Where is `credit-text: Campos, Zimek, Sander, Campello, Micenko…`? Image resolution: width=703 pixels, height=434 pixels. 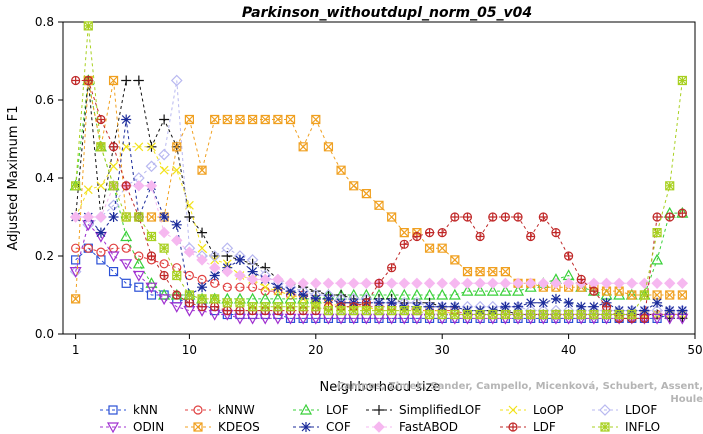 credit-text: Campos, Zimek, Sander, Campello, Micenko… is located at coordinates (519, 393).